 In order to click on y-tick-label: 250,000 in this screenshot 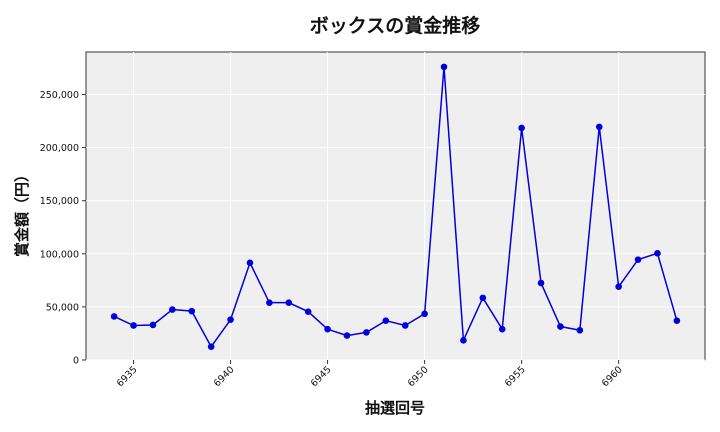, I will do `click(59, 95)`.